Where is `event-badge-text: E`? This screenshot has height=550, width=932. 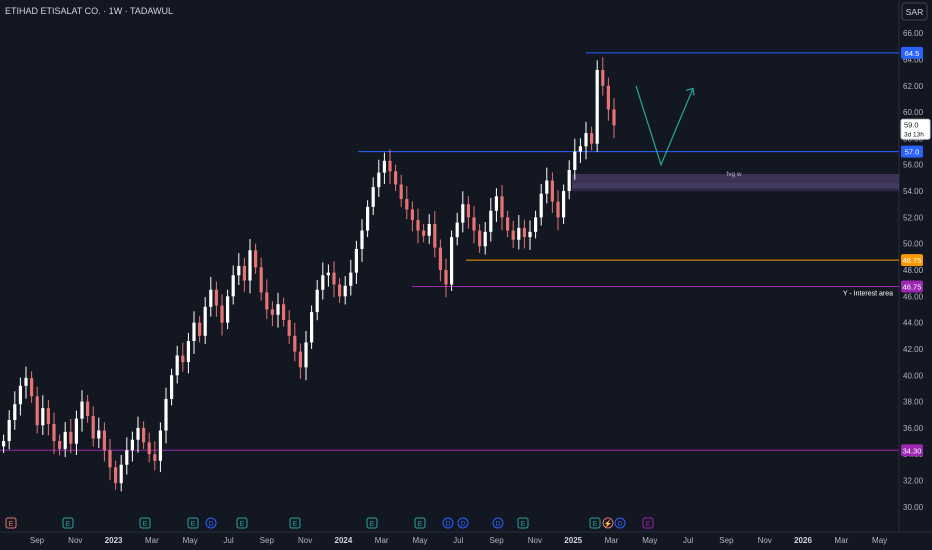
event-badge-text: E is located at coordinates (145, 524).